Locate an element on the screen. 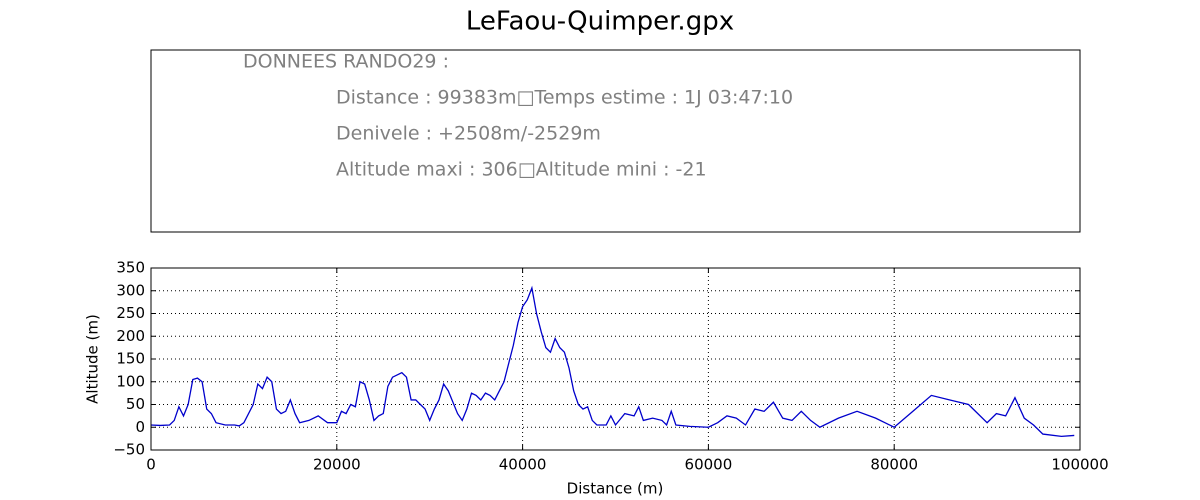 This screenshot has width=1200, height=500. x-tick-label: 100000 is located at coordinates (1079, 465).